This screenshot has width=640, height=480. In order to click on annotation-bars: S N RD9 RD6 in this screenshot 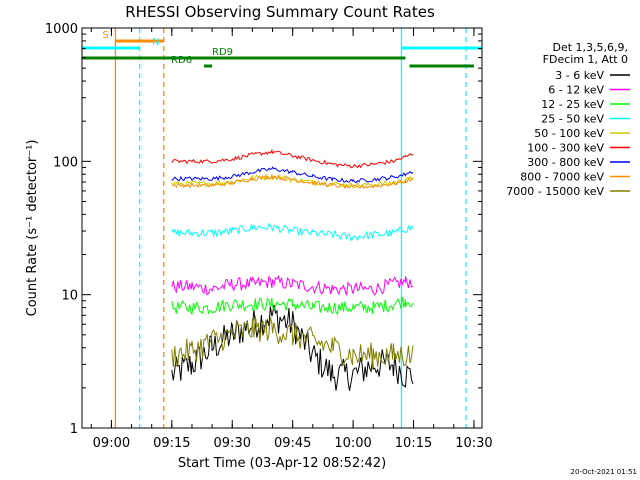, I will do `click(282, 49)`.